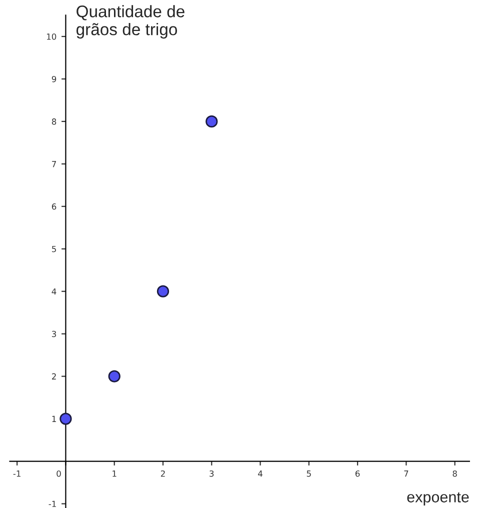  I want to click on x-tick-label: 1, so click(114, 473).